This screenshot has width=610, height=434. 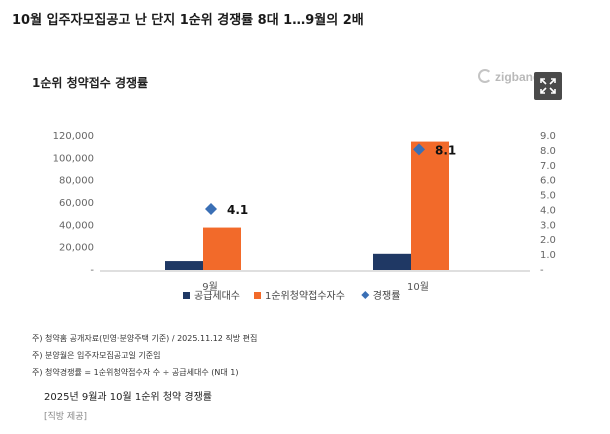 I want to click on y-left-tick-label: -, so click(x=92, y=270).